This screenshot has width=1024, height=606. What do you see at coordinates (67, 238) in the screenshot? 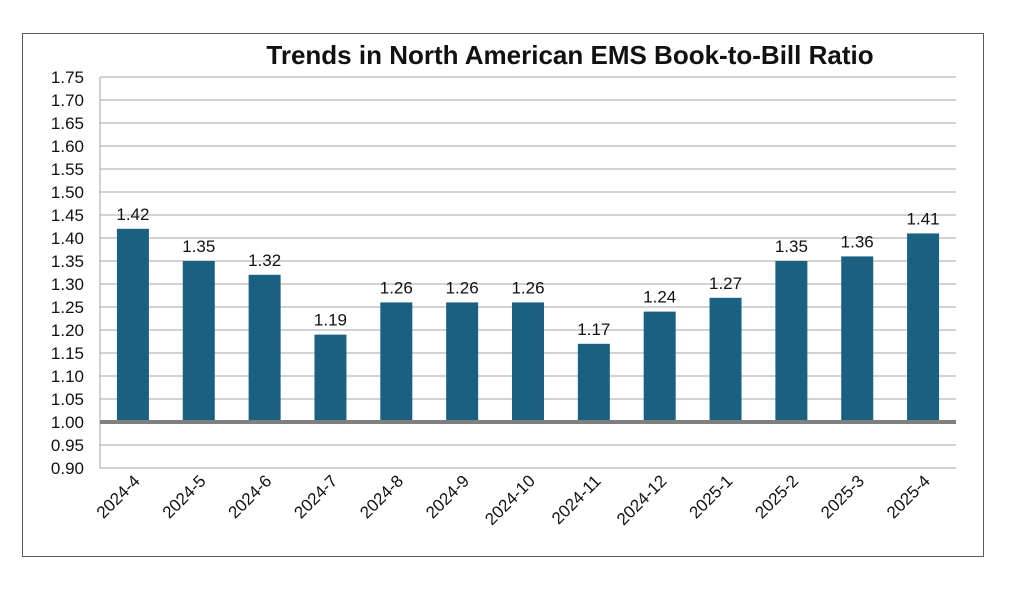
I see `y-tick-label: 1.40` at bounding box center [67, 238].